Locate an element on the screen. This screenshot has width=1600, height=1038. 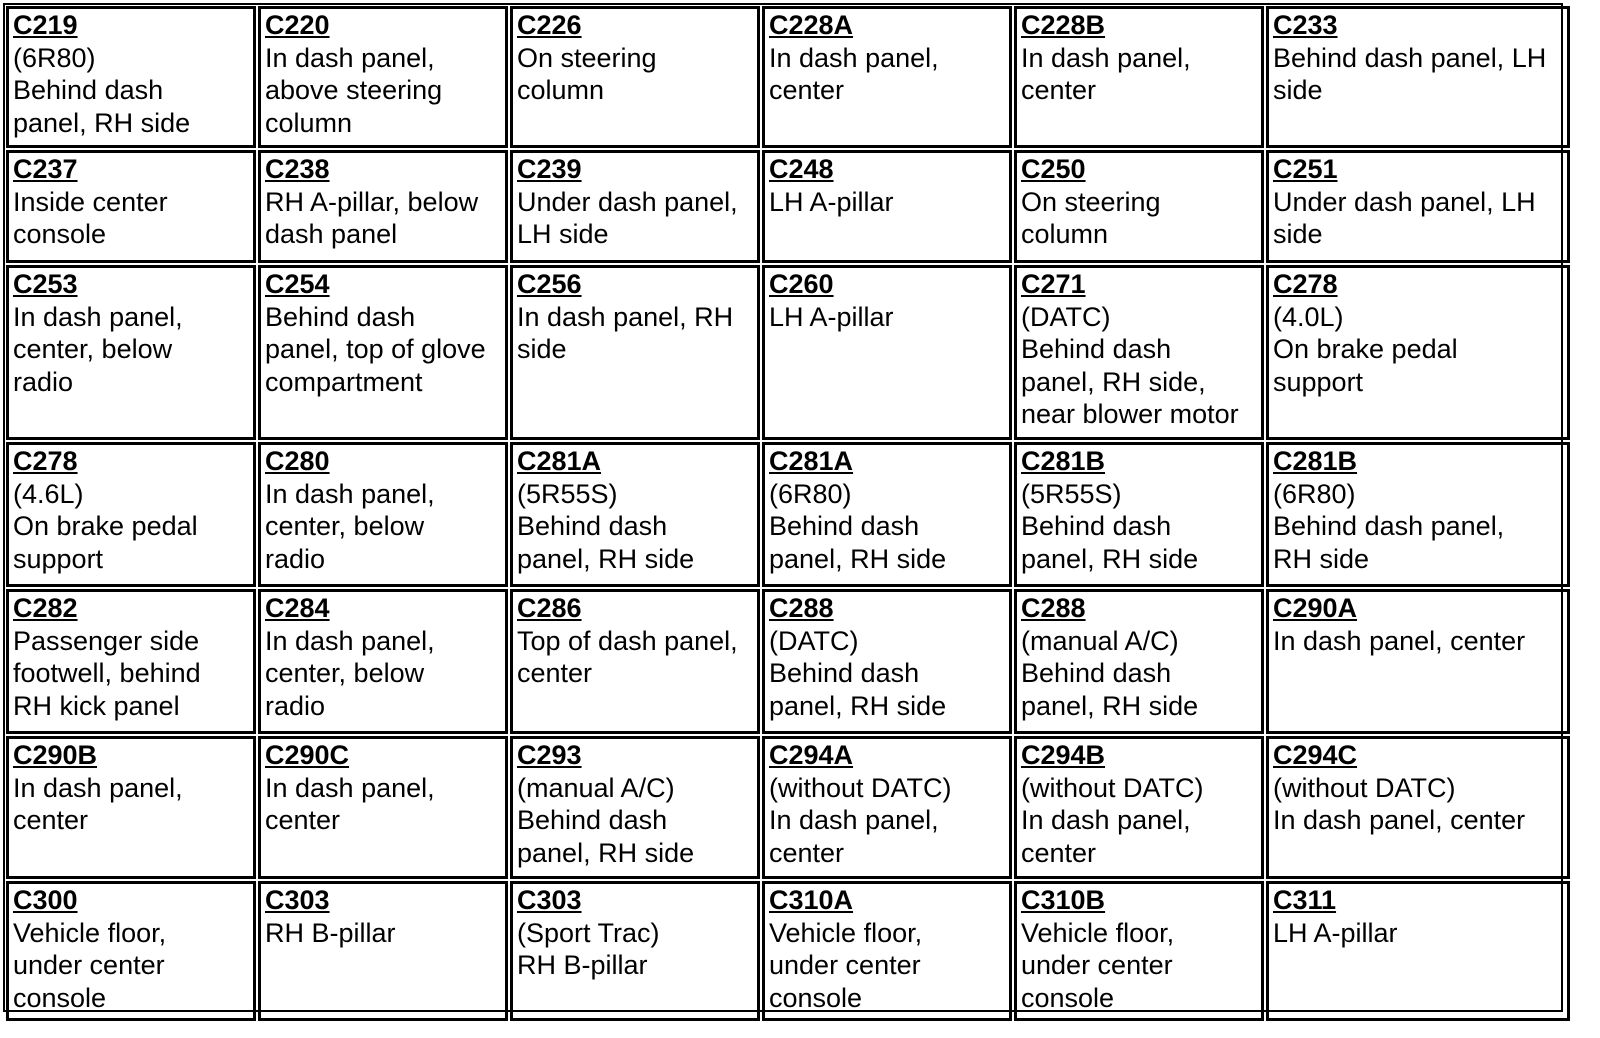
location-text: compartment is located at coordinates (344, 381).